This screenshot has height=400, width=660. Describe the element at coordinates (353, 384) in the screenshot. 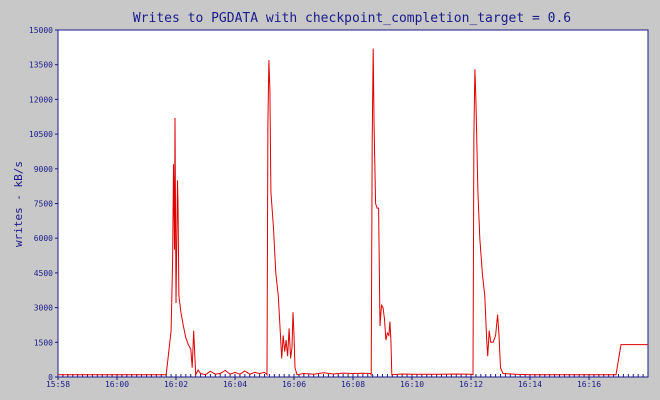

I see `x-tick-label: 16:08` at that location.